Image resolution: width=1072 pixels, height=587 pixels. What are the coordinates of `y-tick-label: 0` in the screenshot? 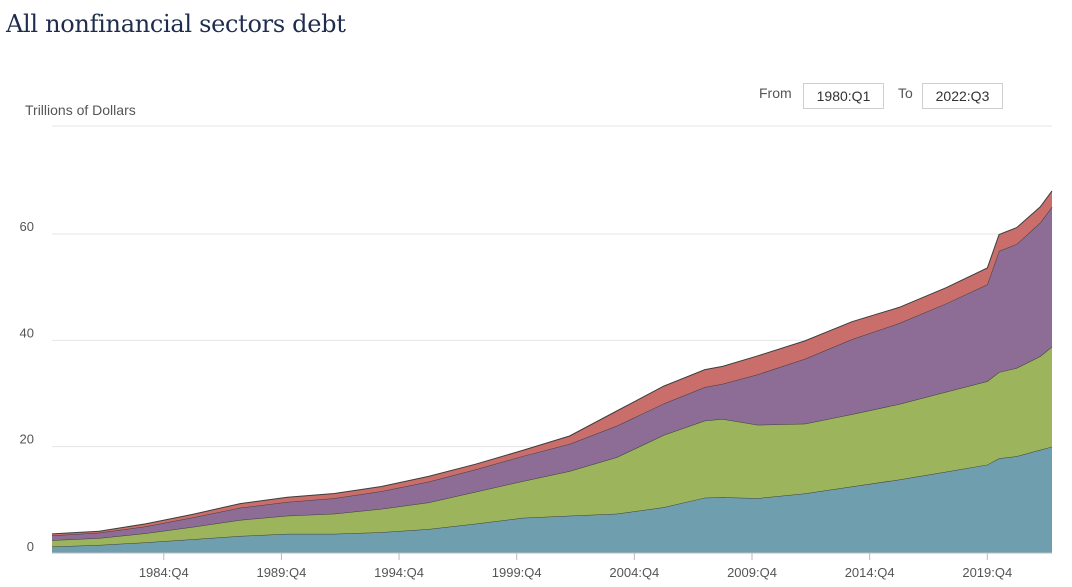 It's located at (30, 546).